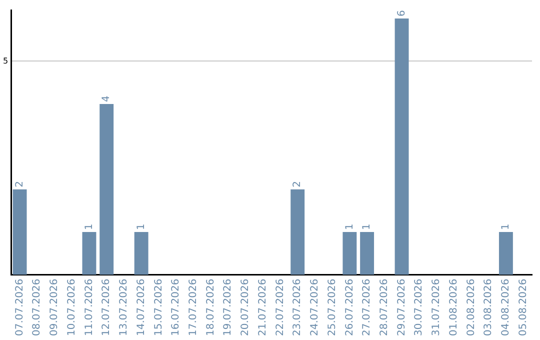 This screenshot has width=540, height=340. What do you see at coordinates (280, 307) in the screenshot?
I see `x-tick-label: 22.07.2026` at bounding box center [280, 307].